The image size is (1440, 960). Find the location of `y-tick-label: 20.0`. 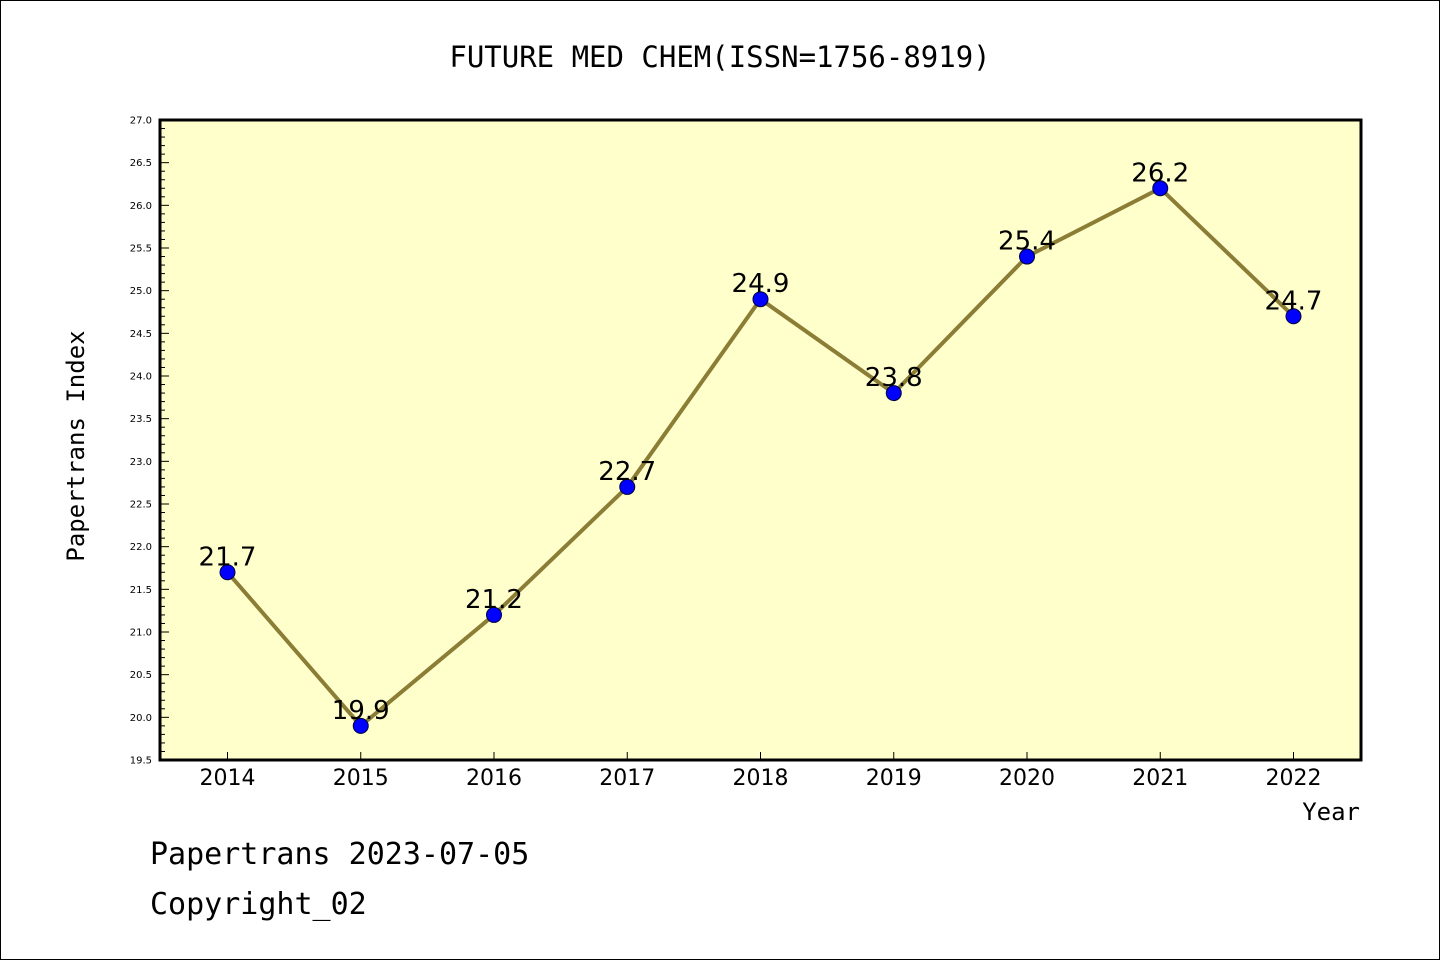

y-tick-label: 20.0 is located at coordinates (141, 718).